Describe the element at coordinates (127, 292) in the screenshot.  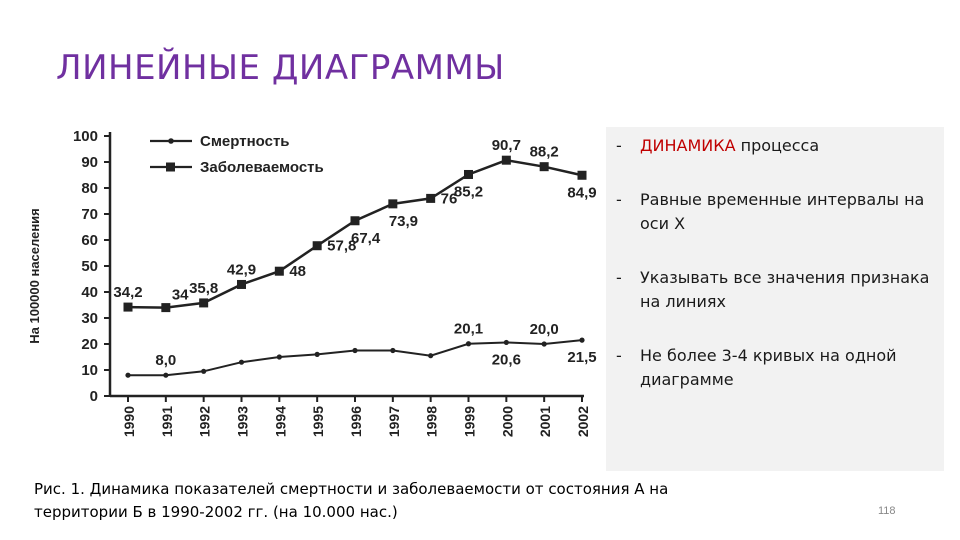
I see `incidence-data-label: 34,2` at that location.